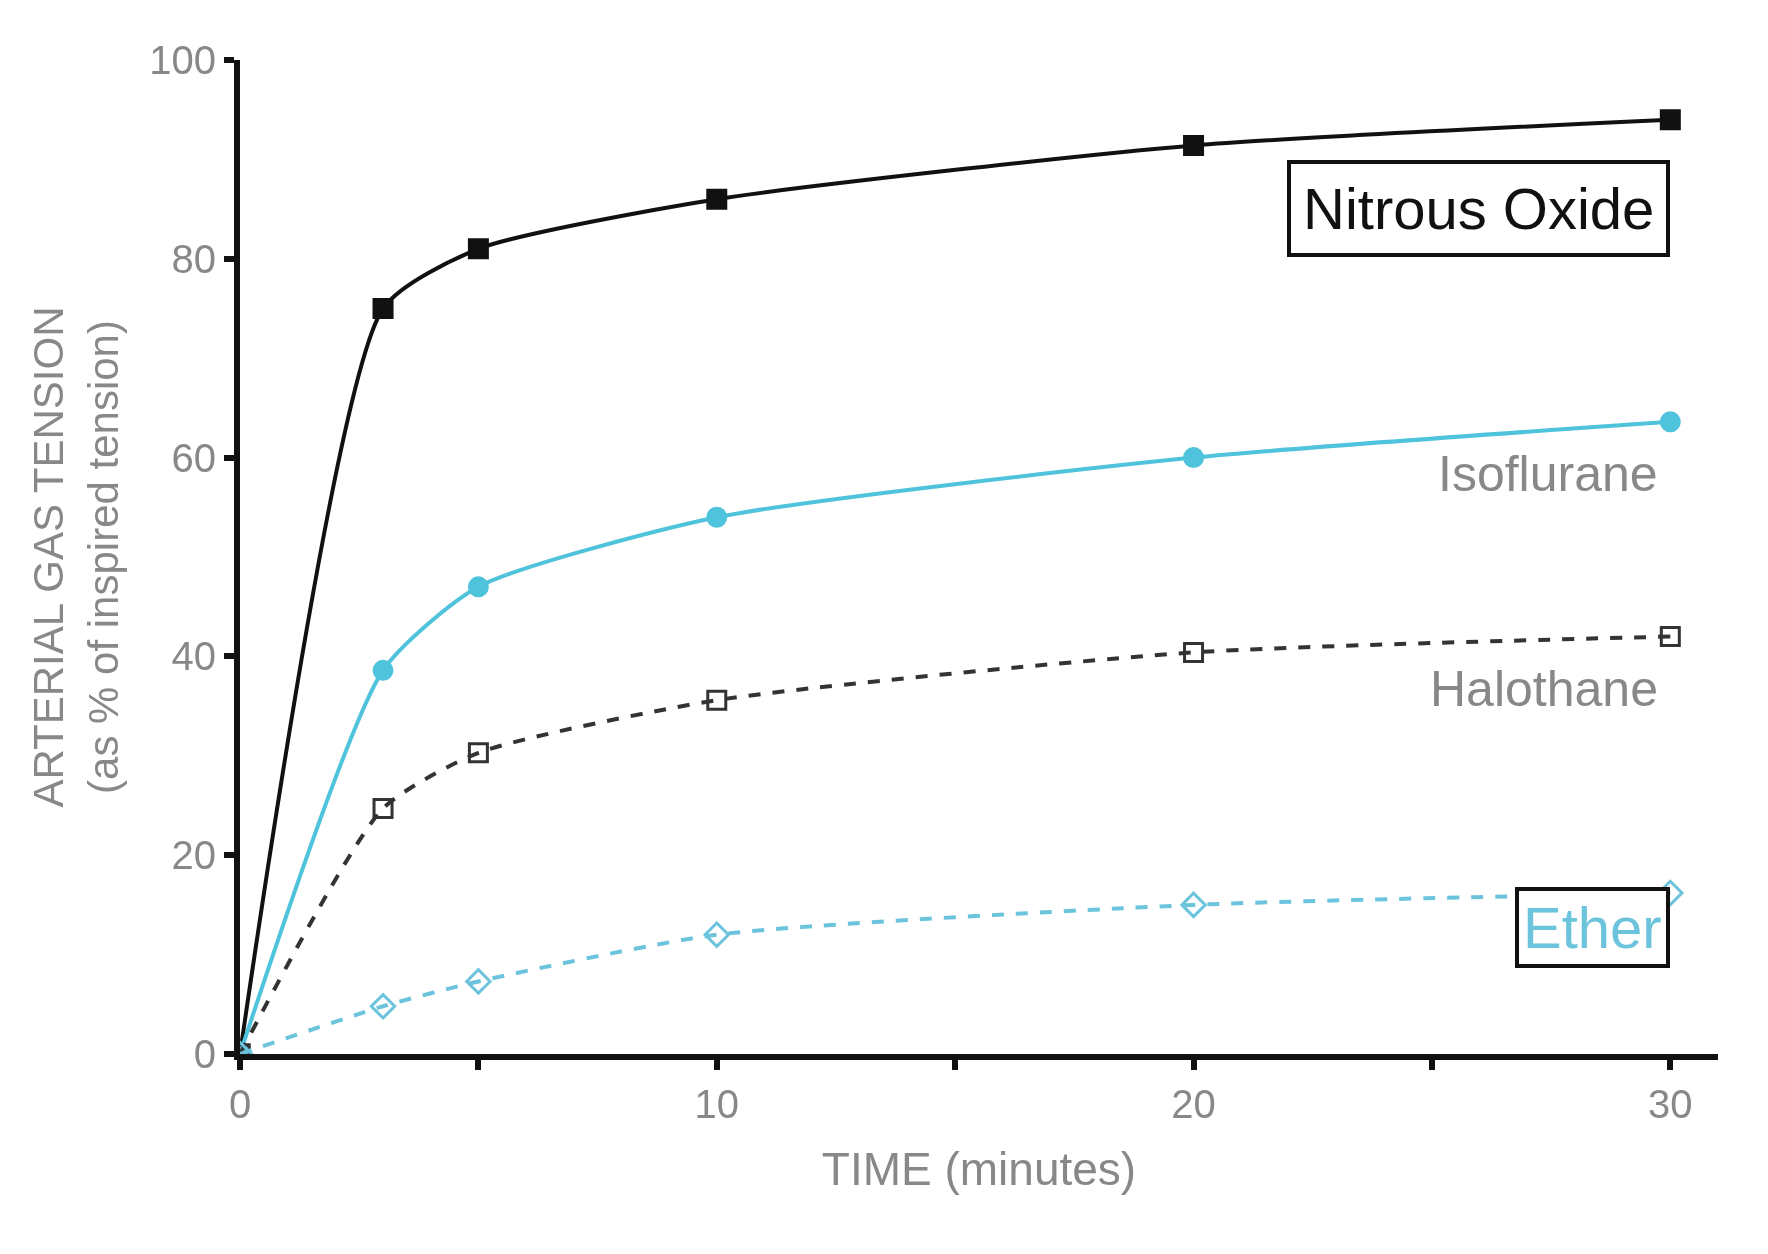  I want to click on x-tick-label: 20, so click(1193, 1104).